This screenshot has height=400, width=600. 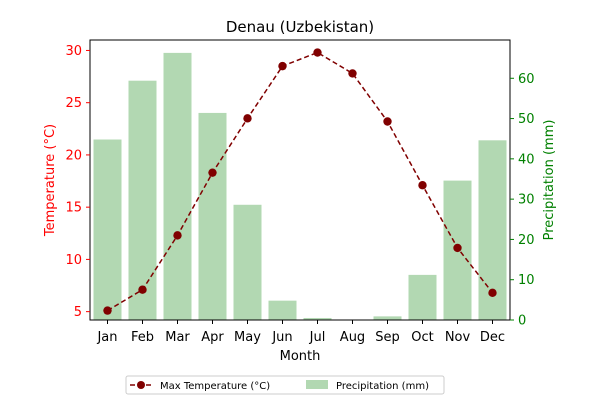 What do you see at coordinates (212, 337) in the screenshot?
I see `x-tick-label: Apr` at bounding box center [212, 337].